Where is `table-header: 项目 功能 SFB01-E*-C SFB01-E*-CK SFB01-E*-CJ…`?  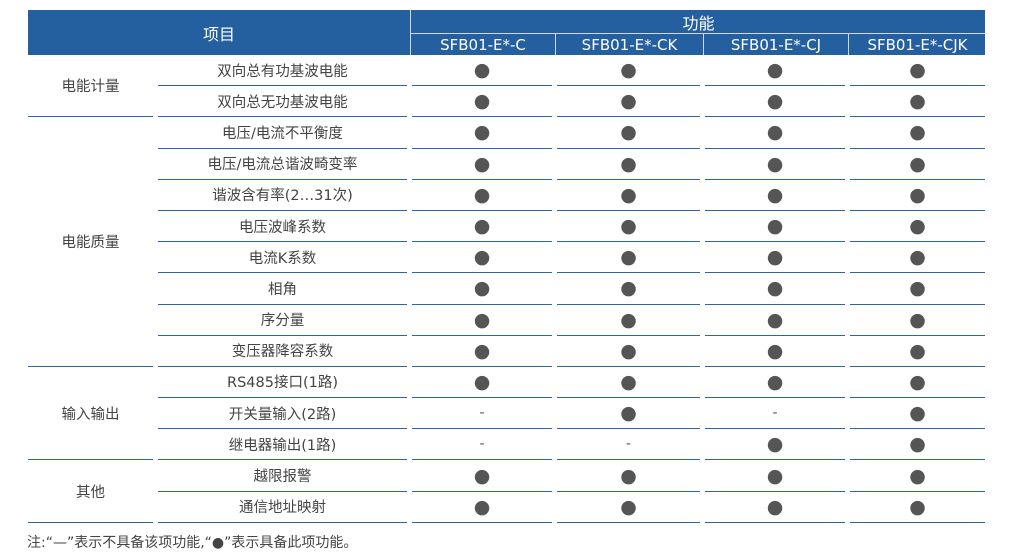
table-header: 项目 功能 SFB01-E*-C SFB01-E*-CK SFB01-E*-CJ… is located at coordinates (507, 32).